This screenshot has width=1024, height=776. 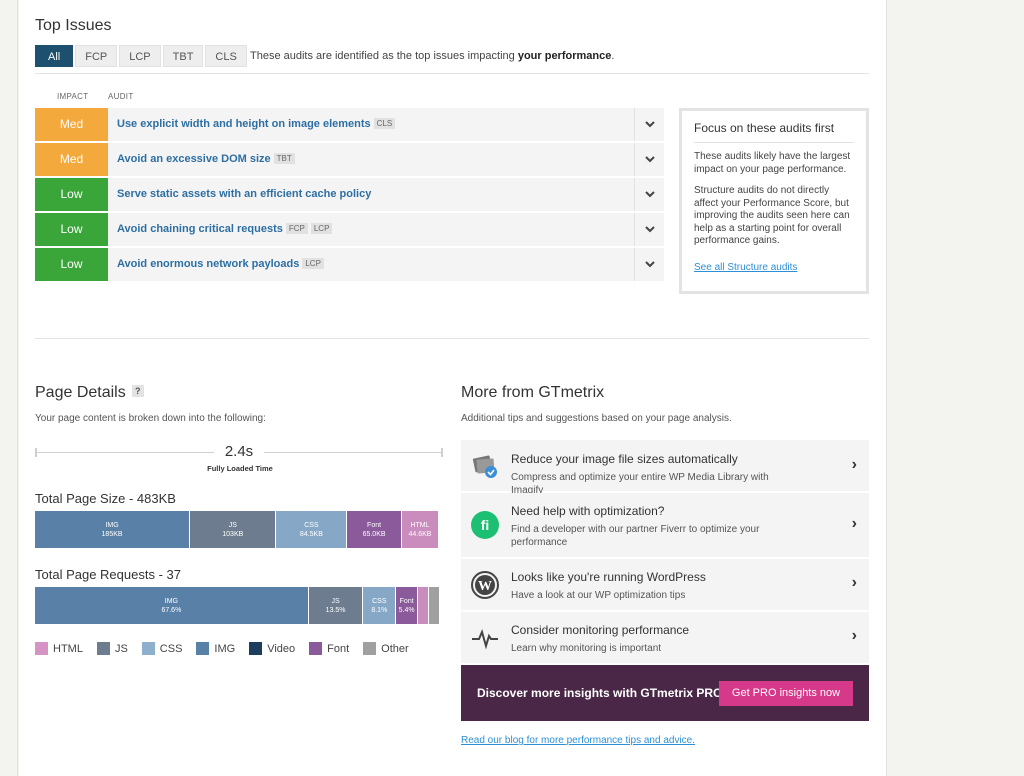 What do you see at coordinates (774, 132) in the screenshot?
I see `focus-title: Focus on these audits first` at bounding box center [774, 132].